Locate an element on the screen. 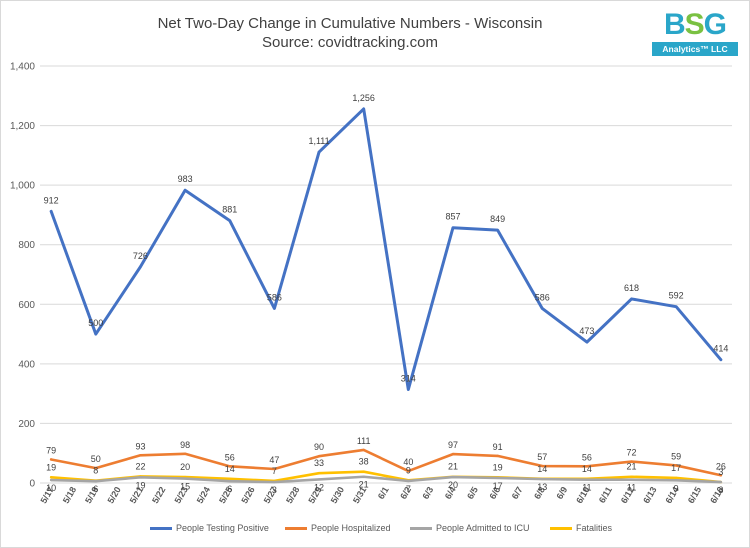  data-label: 26 is located at coordinates (721, 466).